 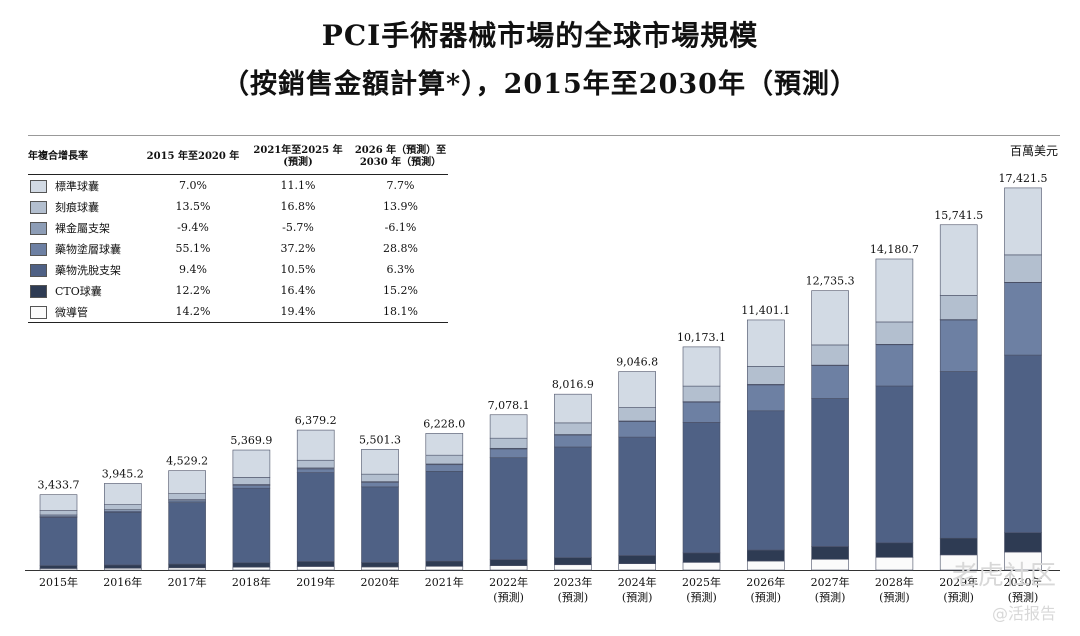 What do you see at coordinates (316, 420) in the screenshot?
I see `total-label: 6,379.2` at bounding box center [316, 420].